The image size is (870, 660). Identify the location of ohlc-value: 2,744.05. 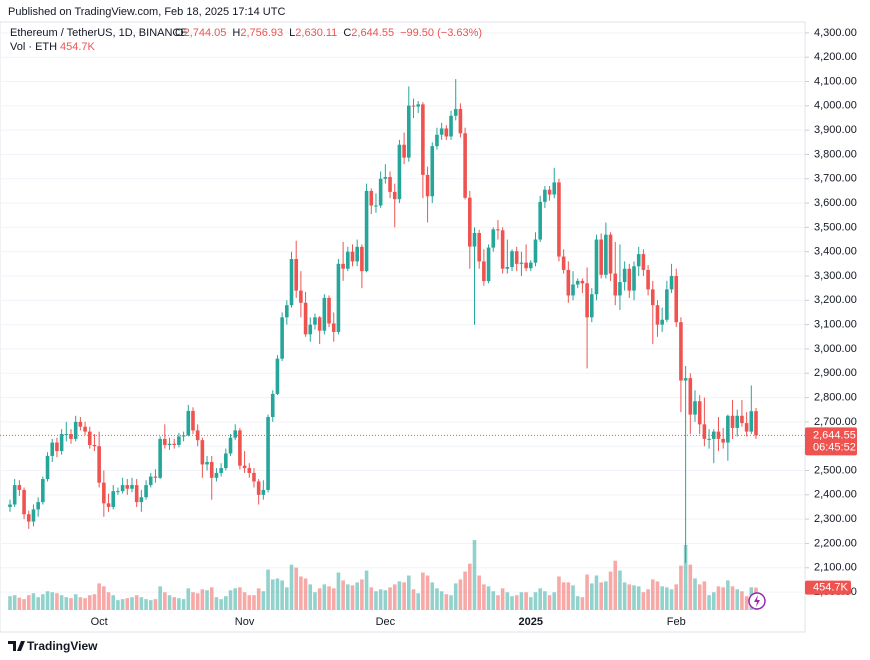
(205, 33).